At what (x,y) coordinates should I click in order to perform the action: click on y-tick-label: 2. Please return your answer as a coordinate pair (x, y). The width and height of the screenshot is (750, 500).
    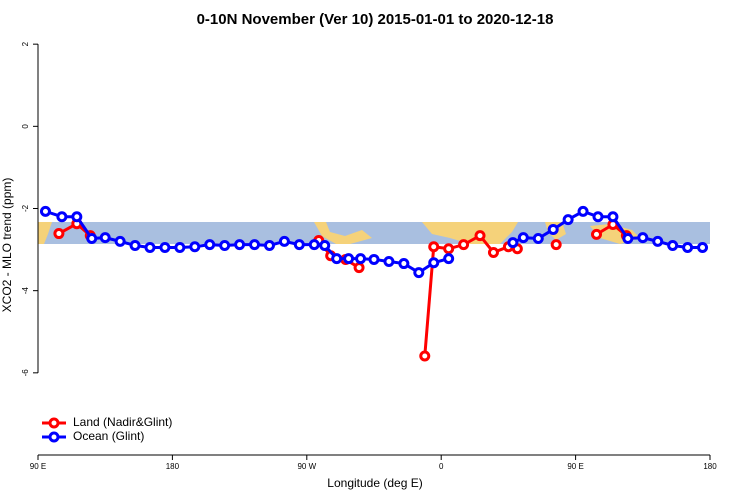
    Looking at the image, I should click on (25, 43).